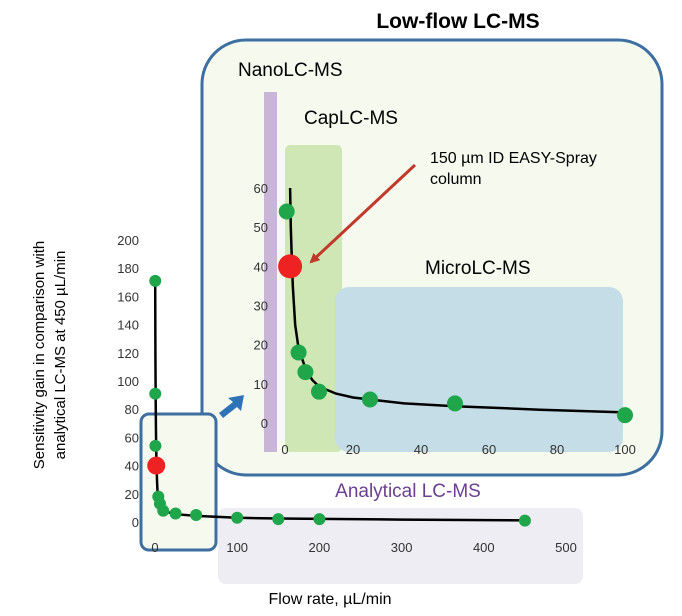 Image resolution: width=682 pixels, height=616 pixels. Describe the element at coordinates (353, 449) in the screenshot. I see `inset-x-tick-label: 20` at that location.